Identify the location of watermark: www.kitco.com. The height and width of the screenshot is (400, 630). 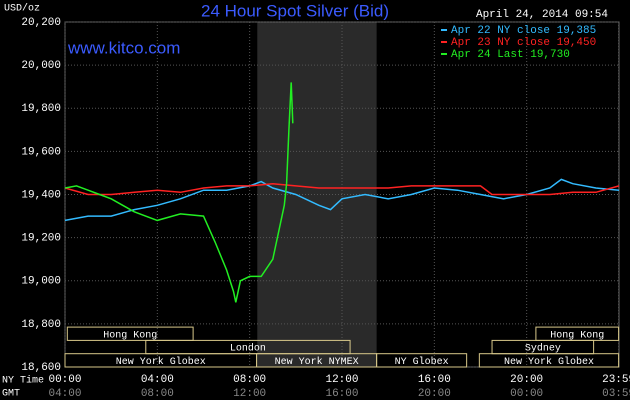
(123, 47).